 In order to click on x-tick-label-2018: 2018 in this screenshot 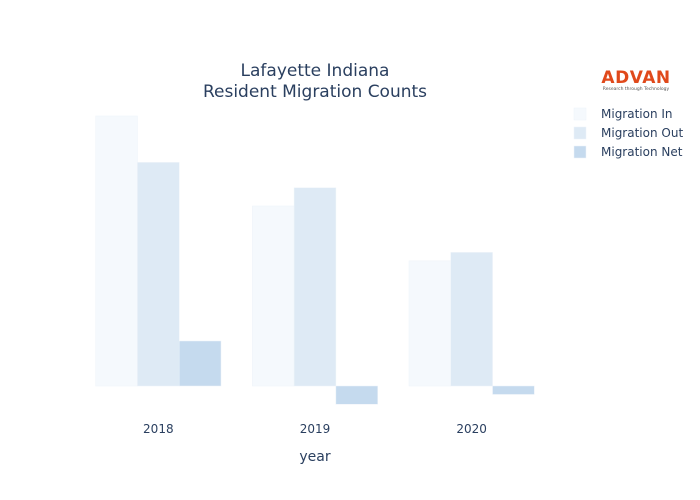, I will do `click(158, 429)`.